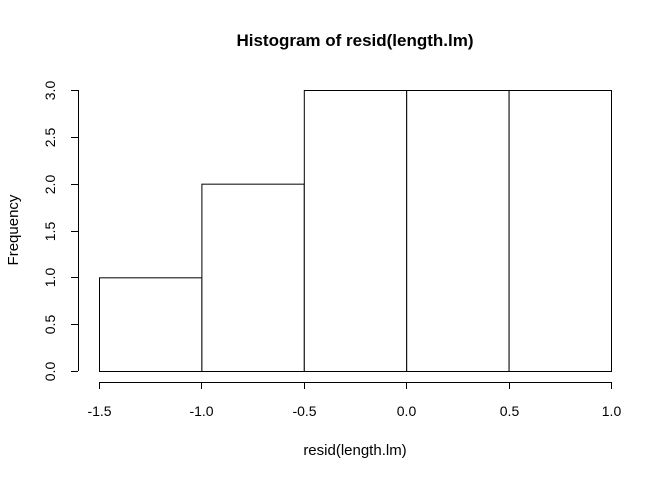 The image size is (672, 480). Describe the element at coordinates (510, 411) in the screenshot. I see `x-tick-label-4: 0.5` at that location.